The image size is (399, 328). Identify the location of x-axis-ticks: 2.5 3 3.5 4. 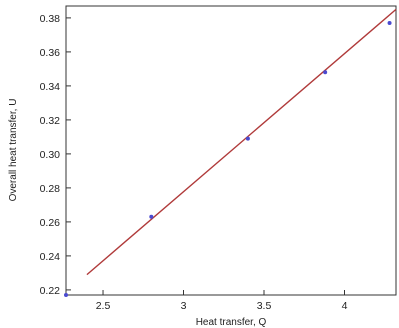
(222, 301).